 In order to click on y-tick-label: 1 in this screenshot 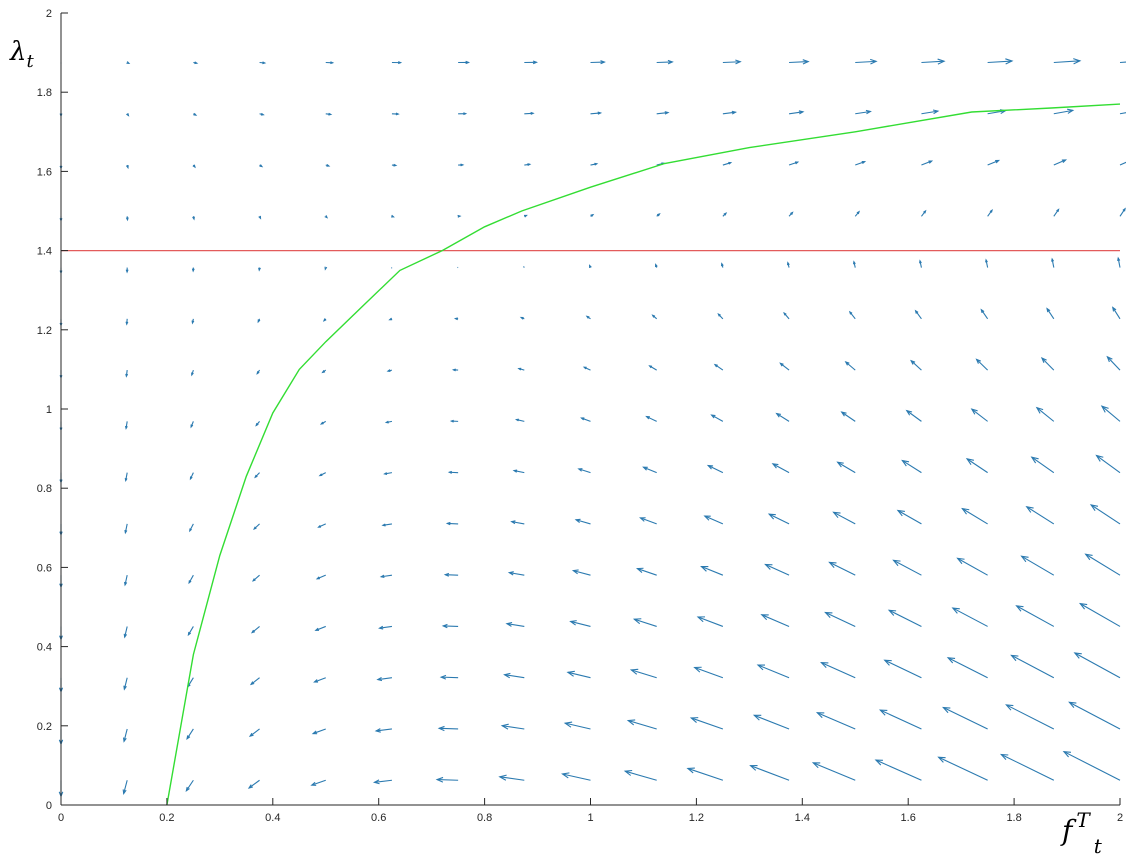, I will do `click(49, 410)`.